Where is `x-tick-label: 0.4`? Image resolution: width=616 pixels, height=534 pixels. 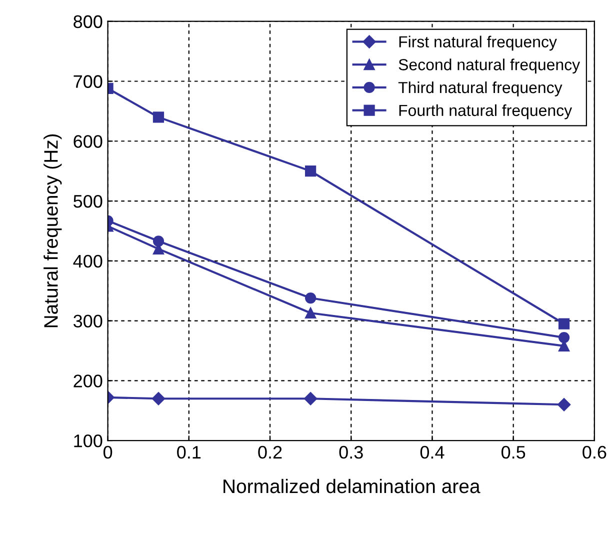
x-tick-label: 0.4 is located at coordinates (432, 452).